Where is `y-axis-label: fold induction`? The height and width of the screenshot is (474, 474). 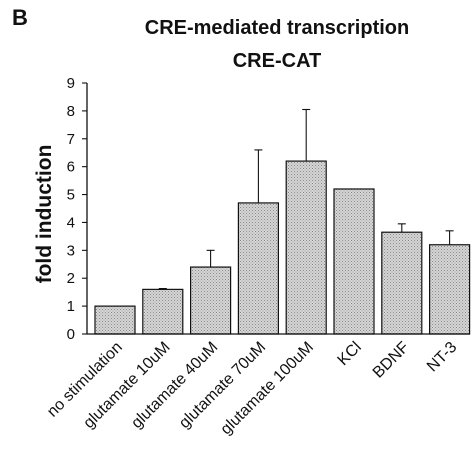
y-axis-label: fold induction is located at coordinates (44, 214).